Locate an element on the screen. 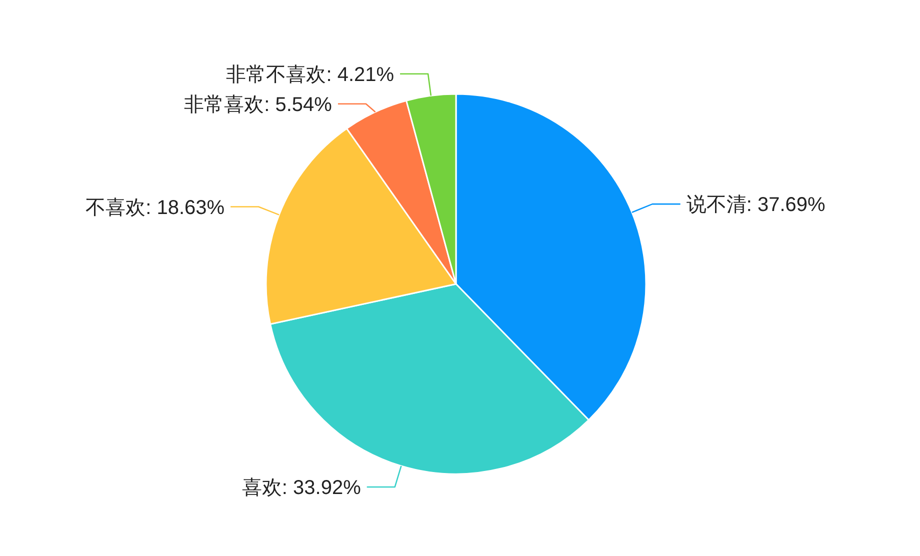 Image resolution: width=920 pixels, height=556 pixels. slice-label: 非常不喜欢: 4.21% is located at coordinates (310, 75).